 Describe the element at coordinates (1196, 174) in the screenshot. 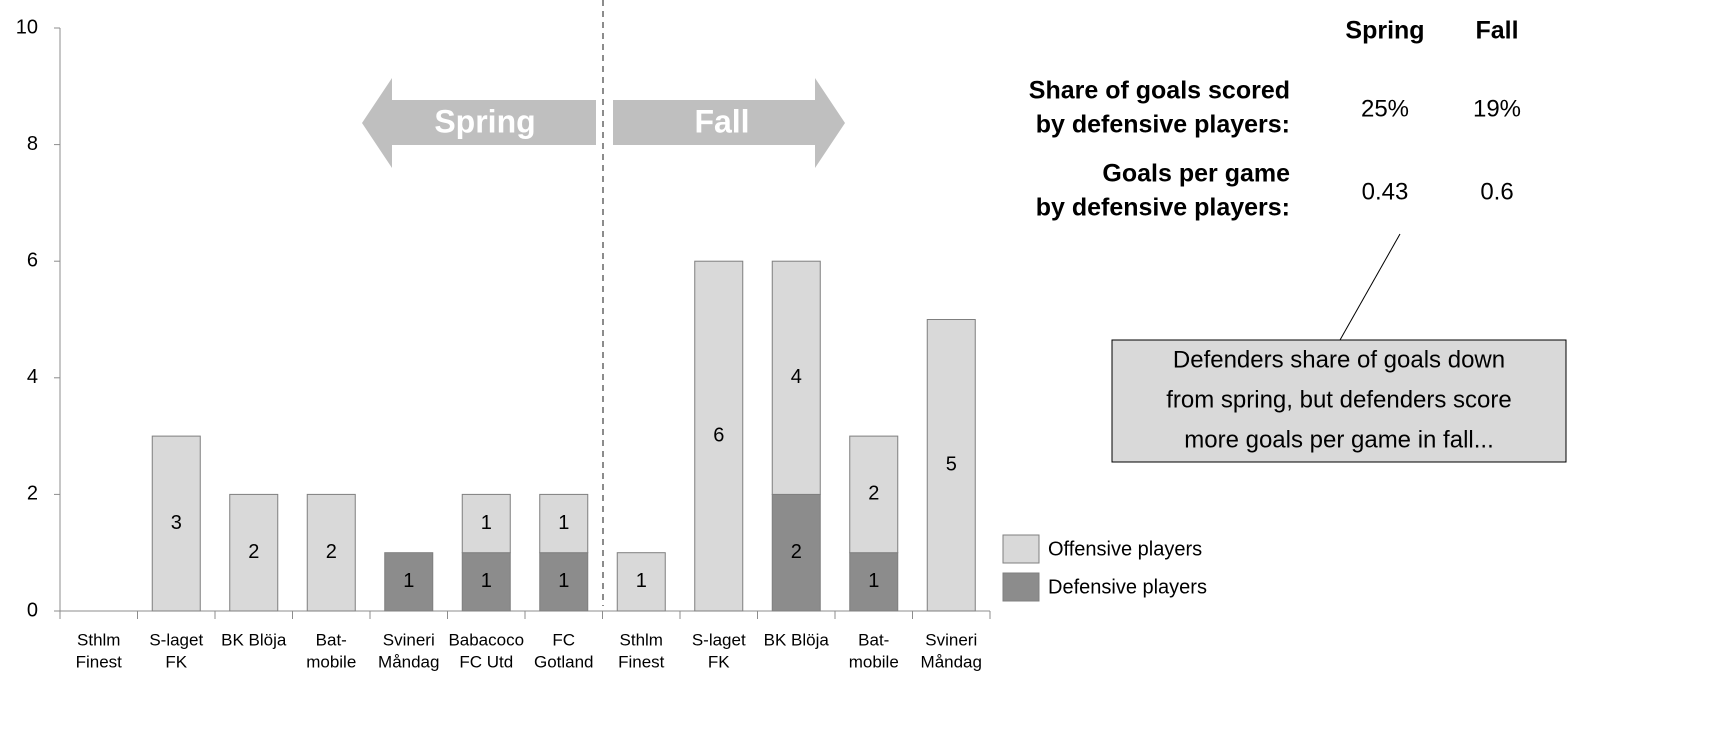

I see `stats-row-label: Goals per game` at that location.